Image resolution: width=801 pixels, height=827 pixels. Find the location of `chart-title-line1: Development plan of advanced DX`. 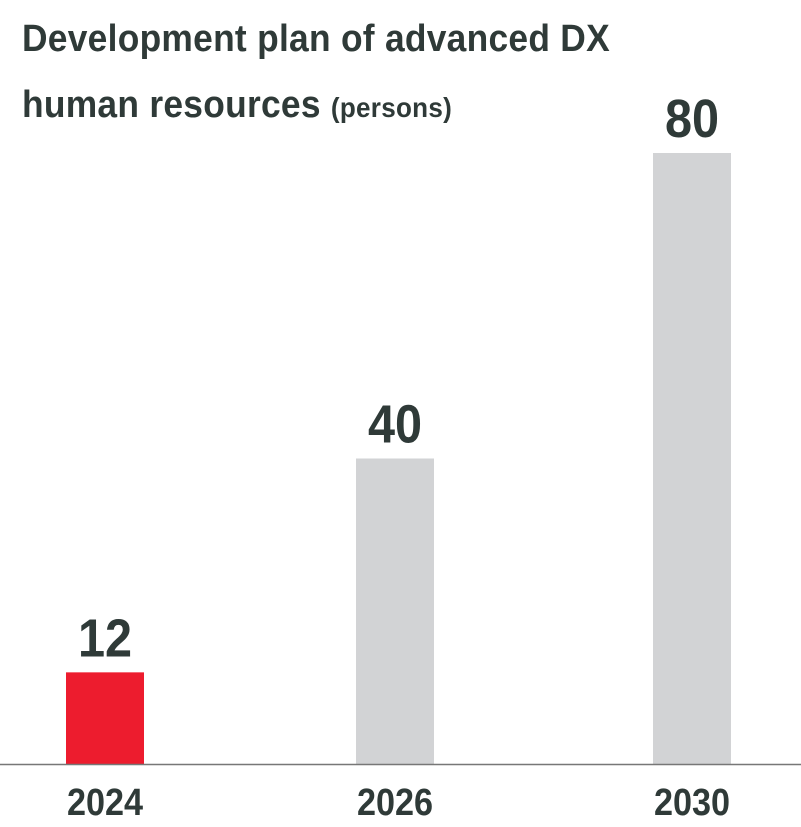

chart-title-line1: Development plan of advanced DX is located at coordinates (316, 39).